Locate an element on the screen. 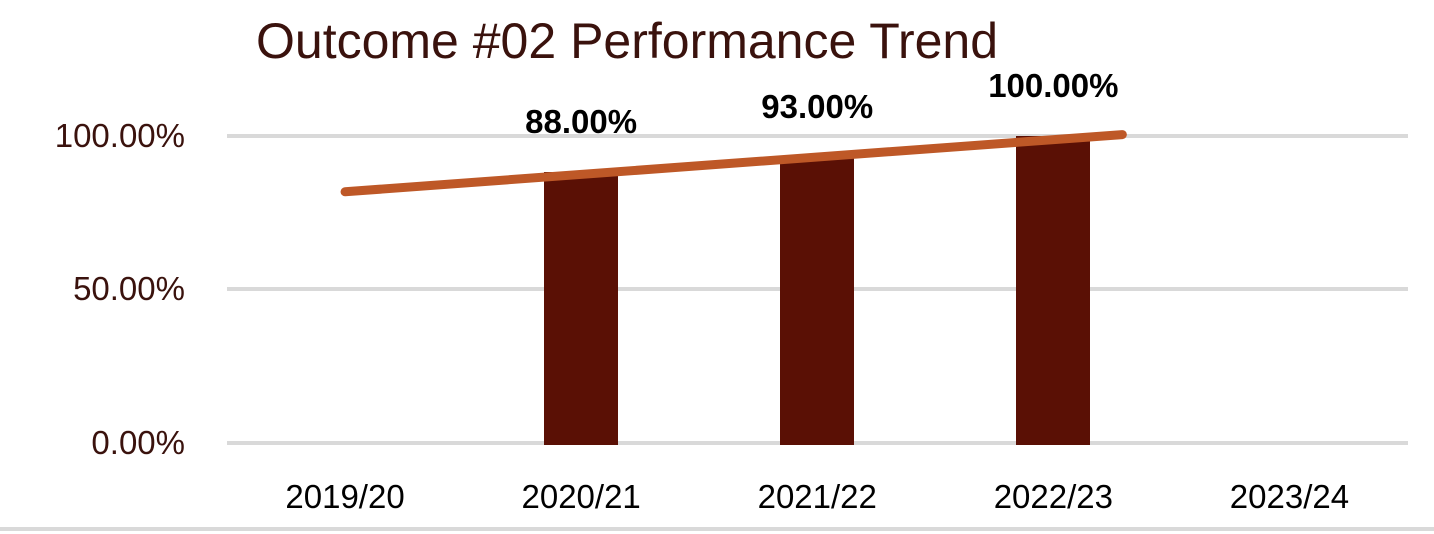 This screenshot has width=1434, height=534. x-tick-2019-20: 2019/20 is located at coordinates (345, 496).